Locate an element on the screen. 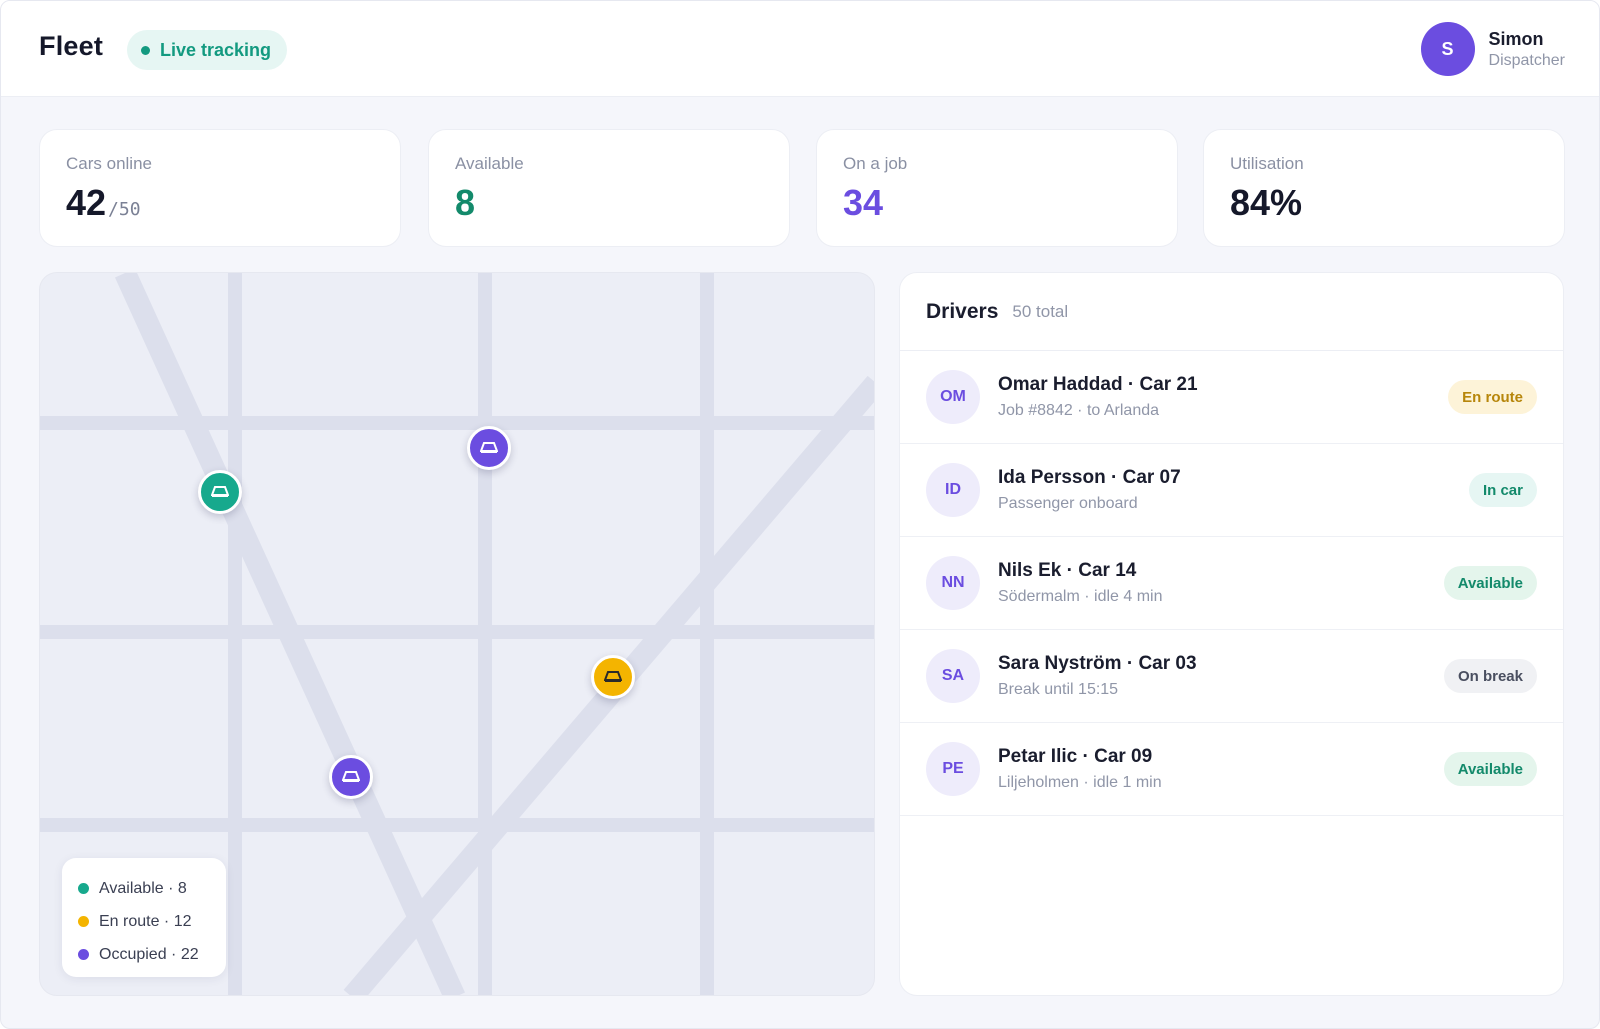  top-bar: Fleet Live tracking S Simon Dispatcher is located at coordinates (800, 49).